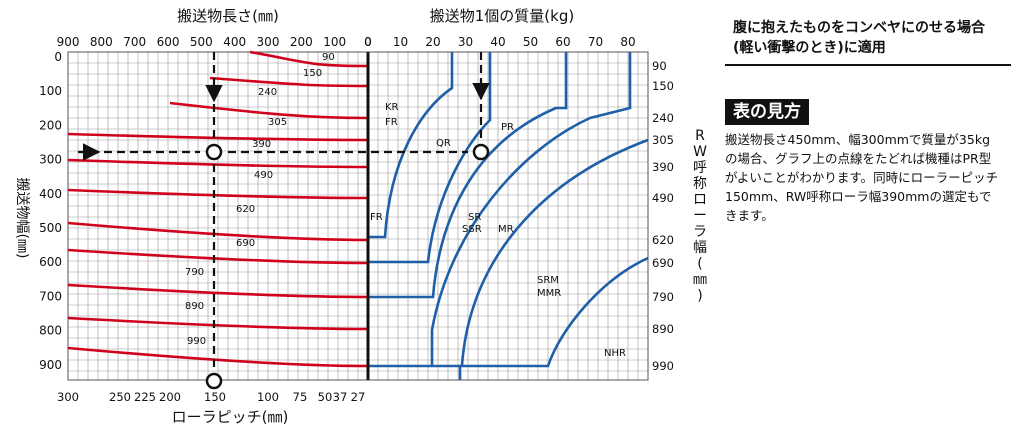 This screenshot has width=1020, height=437. Describe the element at coordinates (50, 194) in the screenshot. I see `width-tick-label: 400` at that location.